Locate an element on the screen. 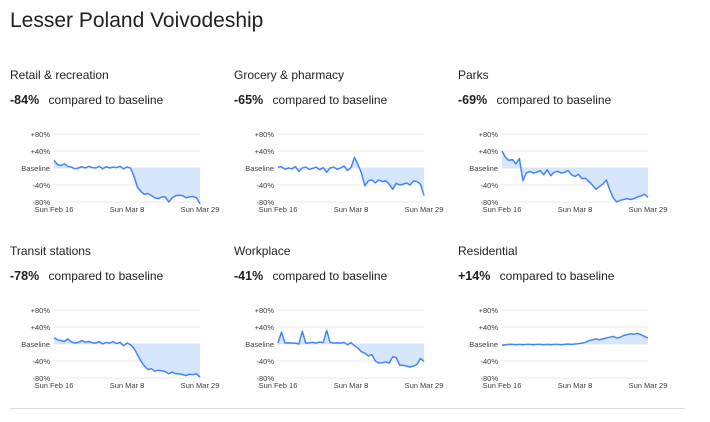 This screenshot has width=710, height=422. chart-title: Parks is located at coordinates (473, 75).